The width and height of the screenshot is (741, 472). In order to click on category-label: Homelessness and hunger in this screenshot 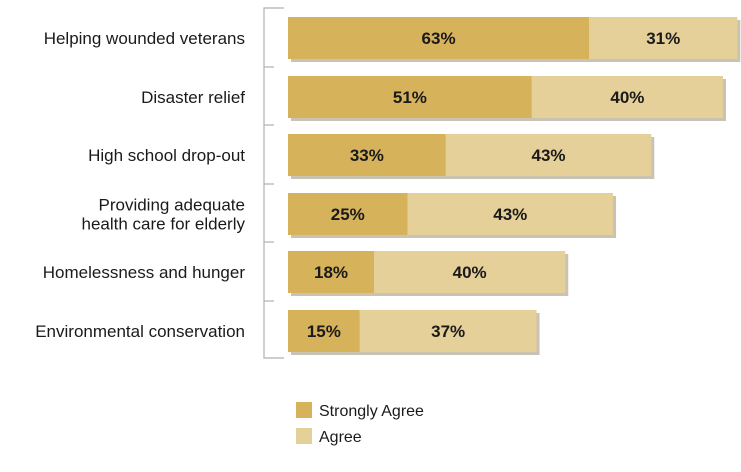, I will do `click(144, 272)`.